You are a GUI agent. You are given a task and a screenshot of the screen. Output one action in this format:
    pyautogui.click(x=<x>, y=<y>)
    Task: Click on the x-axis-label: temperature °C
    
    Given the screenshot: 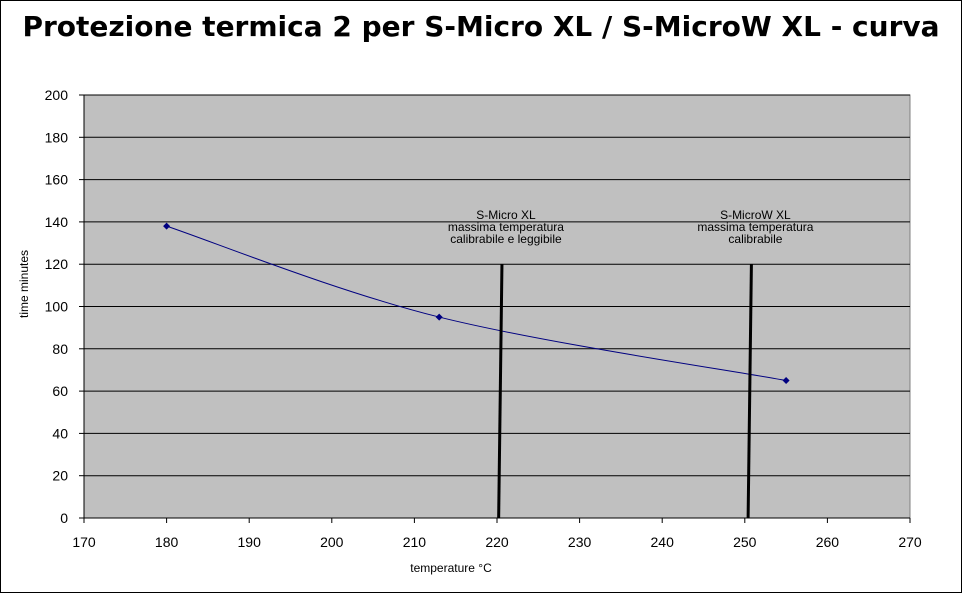 What is the action you would take?
    pyautogui.click(x=451, y=568)
    